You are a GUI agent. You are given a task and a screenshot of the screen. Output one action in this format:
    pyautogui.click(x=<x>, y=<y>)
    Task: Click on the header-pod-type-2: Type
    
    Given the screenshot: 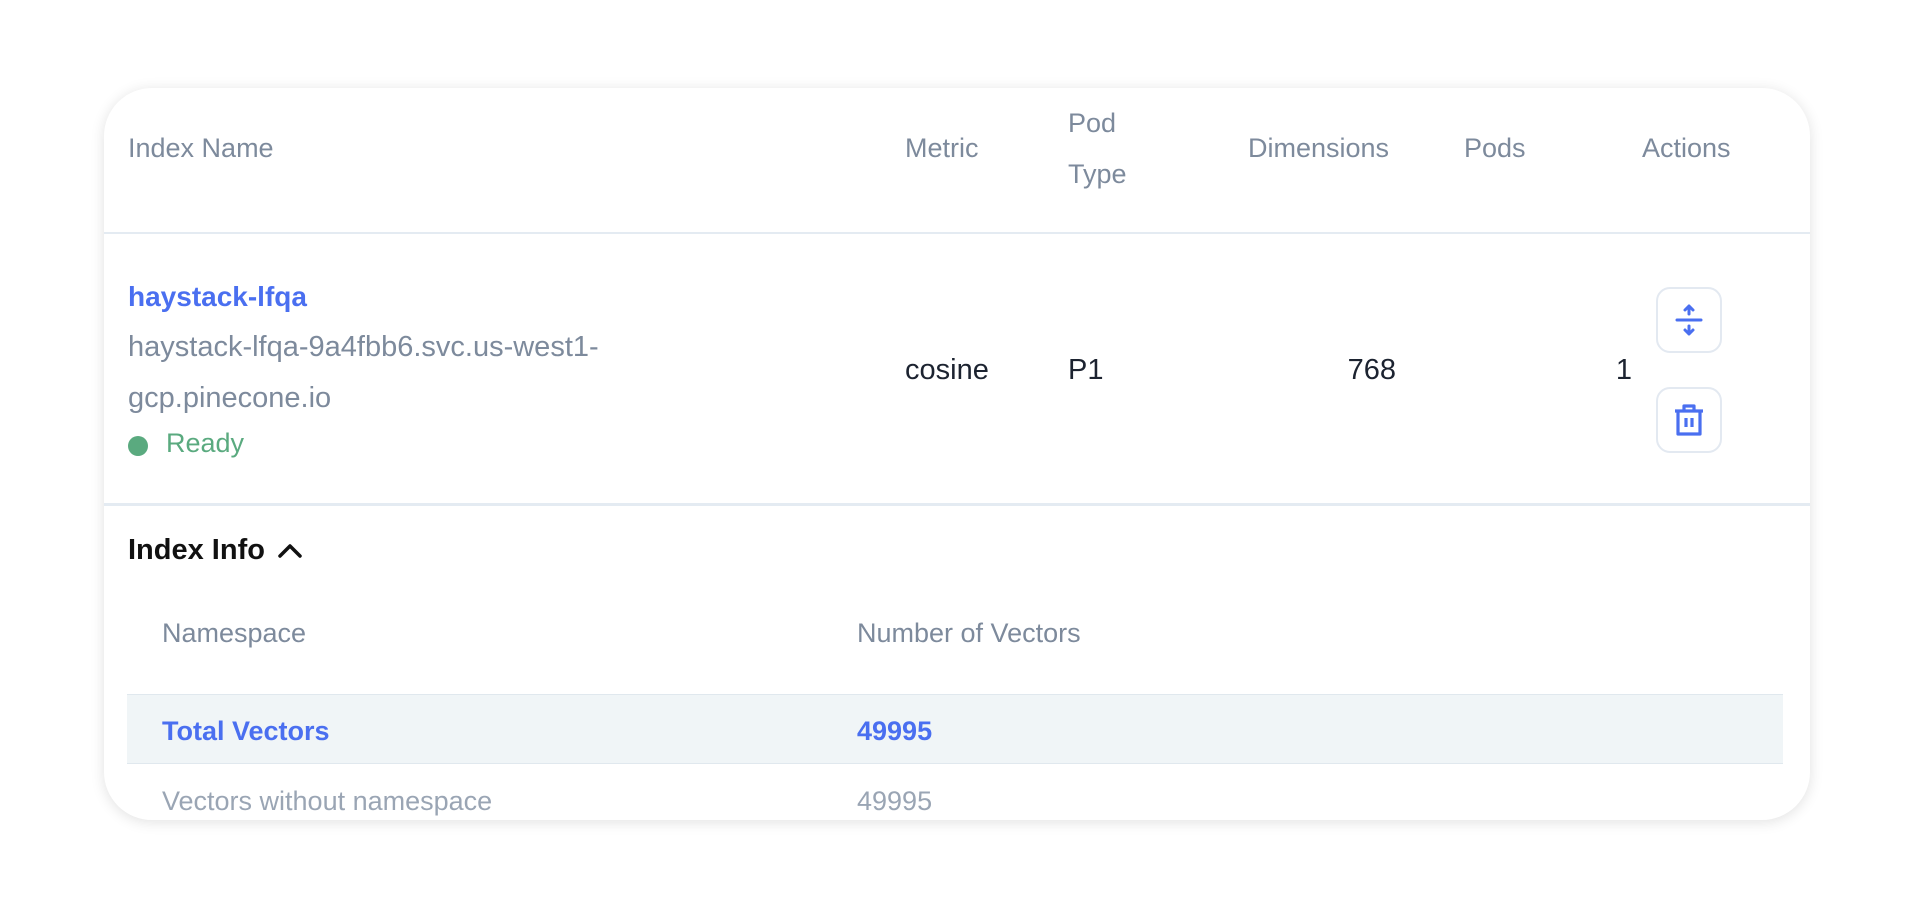 What is the action you would take?
    pyautogui.click(x=1097, y=174)
    